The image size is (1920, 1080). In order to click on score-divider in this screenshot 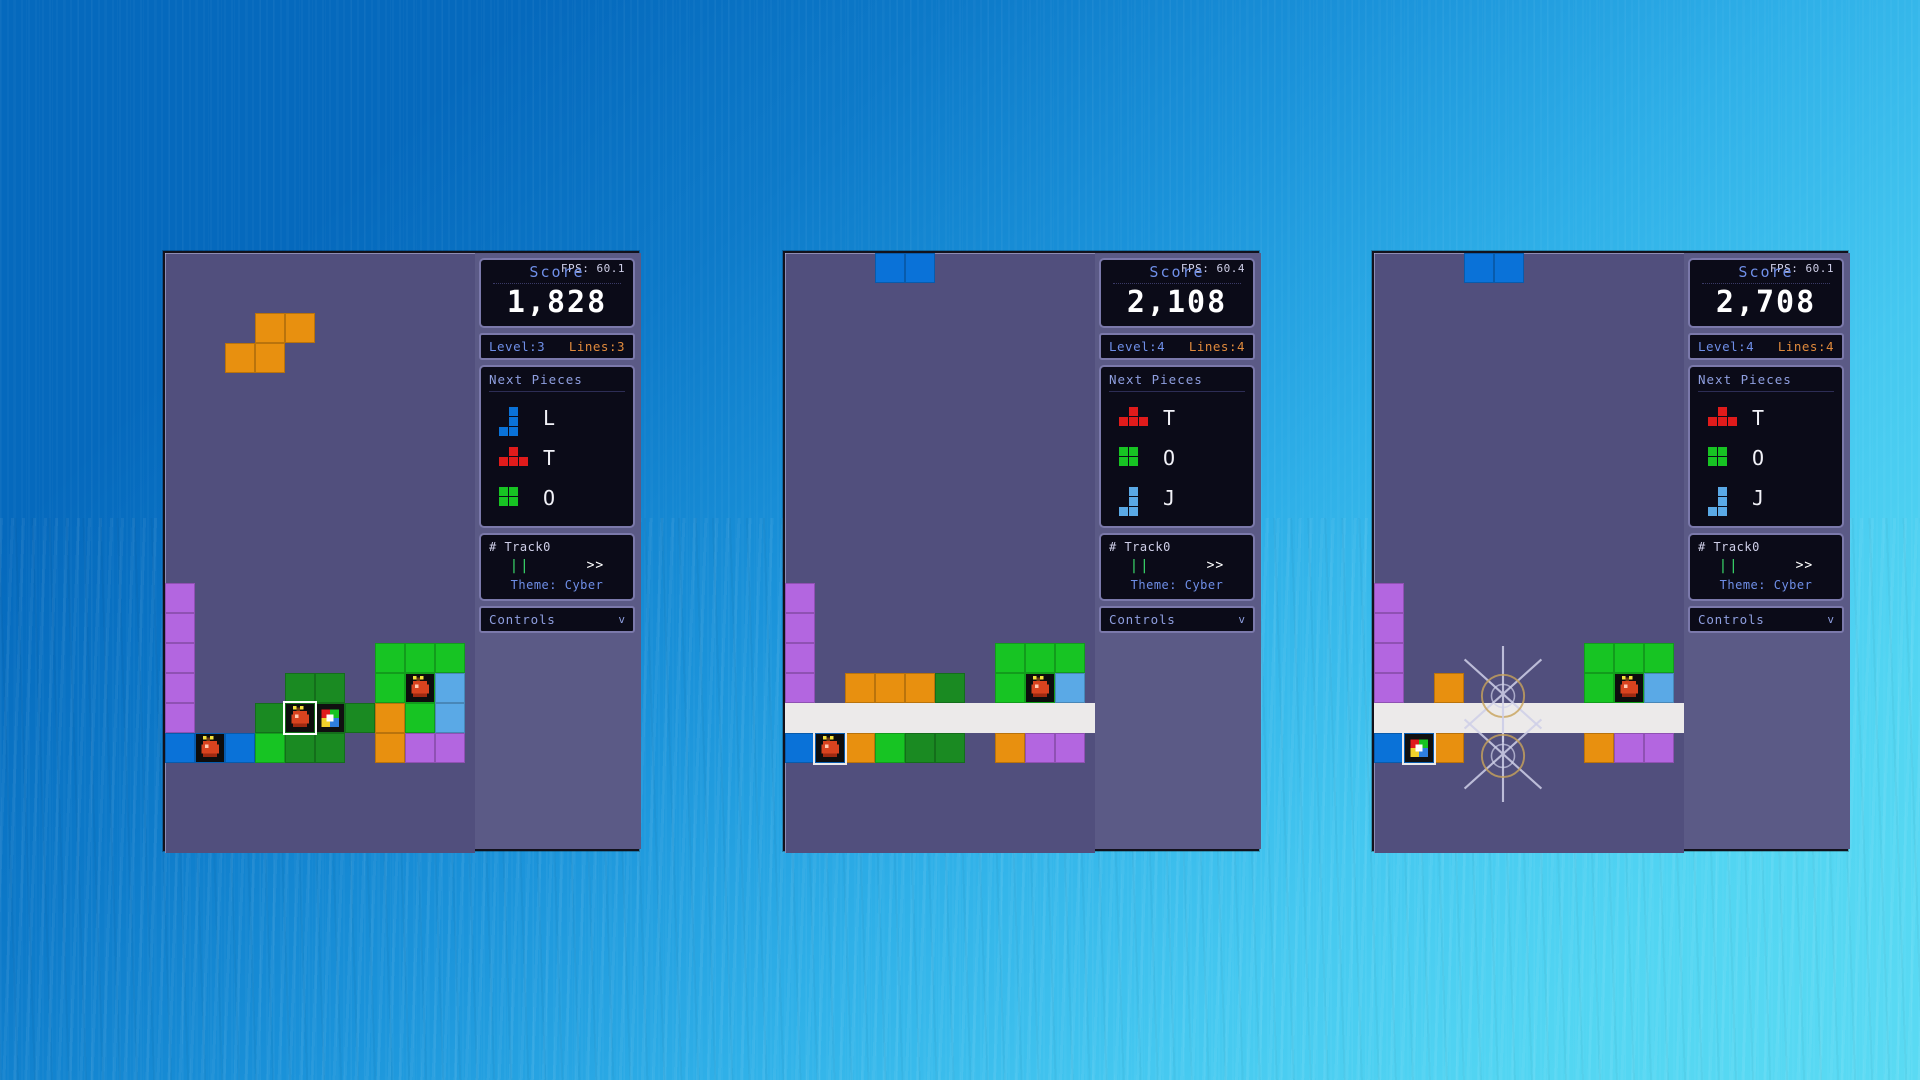, I will do `click(557, 283)`.